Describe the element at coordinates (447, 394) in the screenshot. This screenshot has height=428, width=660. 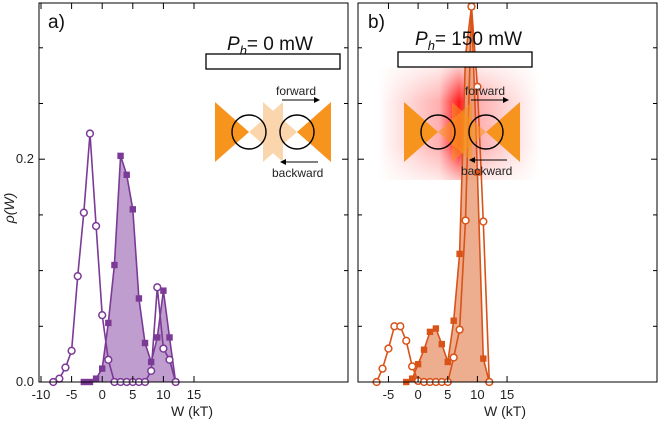
I see `panel-b-x-tick-label: 5` at that location.